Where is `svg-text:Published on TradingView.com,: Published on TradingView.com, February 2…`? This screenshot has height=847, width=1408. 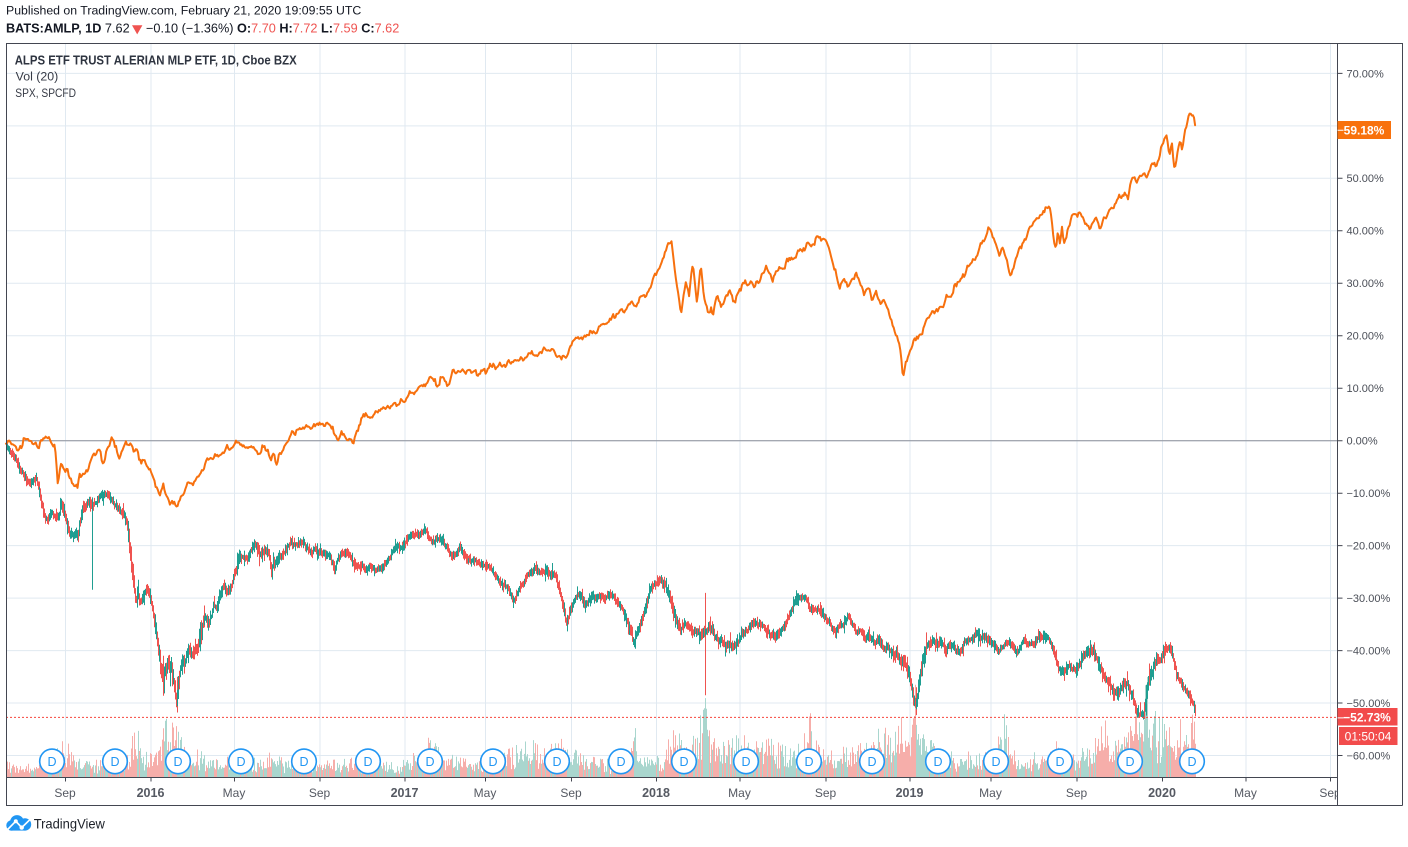 svg-text:Published on TradingView.com,: Published on TradingView.com, February 2… is located at coordinates (183, 11).